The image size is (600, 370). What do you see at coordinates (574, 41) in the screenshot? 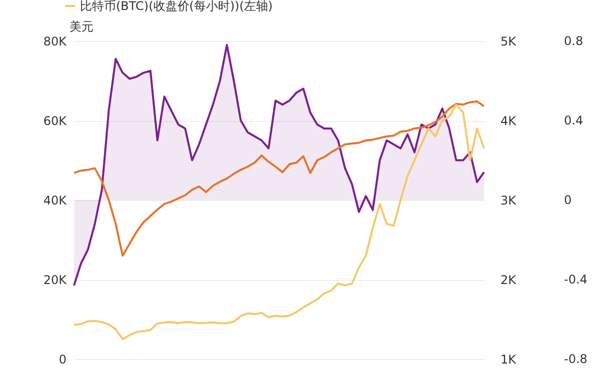
I see `y3-tick-label: 0.8` at bounding box center [574, 41].